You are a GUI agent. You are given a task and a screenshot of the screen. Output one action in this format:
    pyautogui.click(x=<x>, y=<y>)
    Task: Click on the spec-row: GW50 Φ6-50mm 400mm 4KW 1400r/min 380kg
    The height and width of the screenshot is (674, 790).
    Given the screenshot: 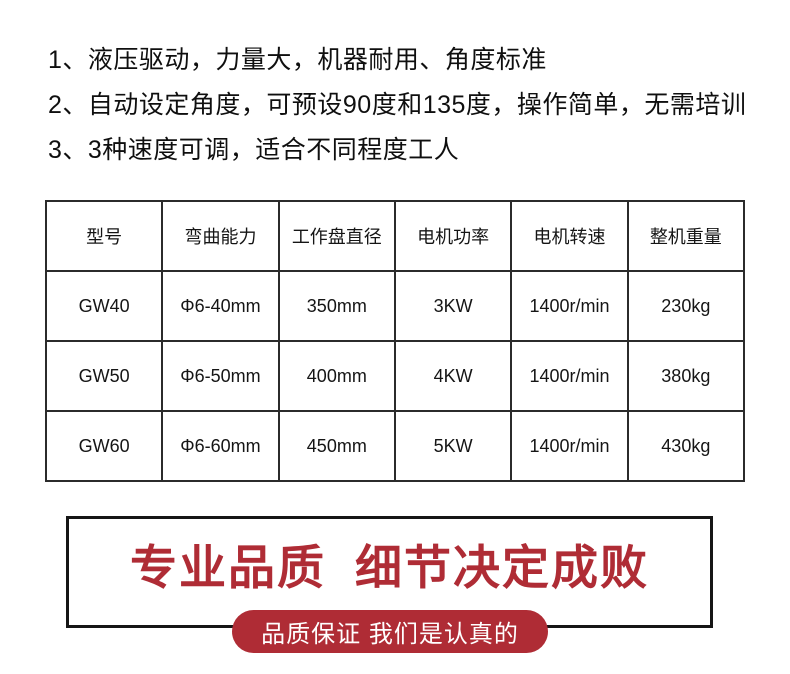 What is the action you would take?
    pyautogui.click(x=395, y=376)
    